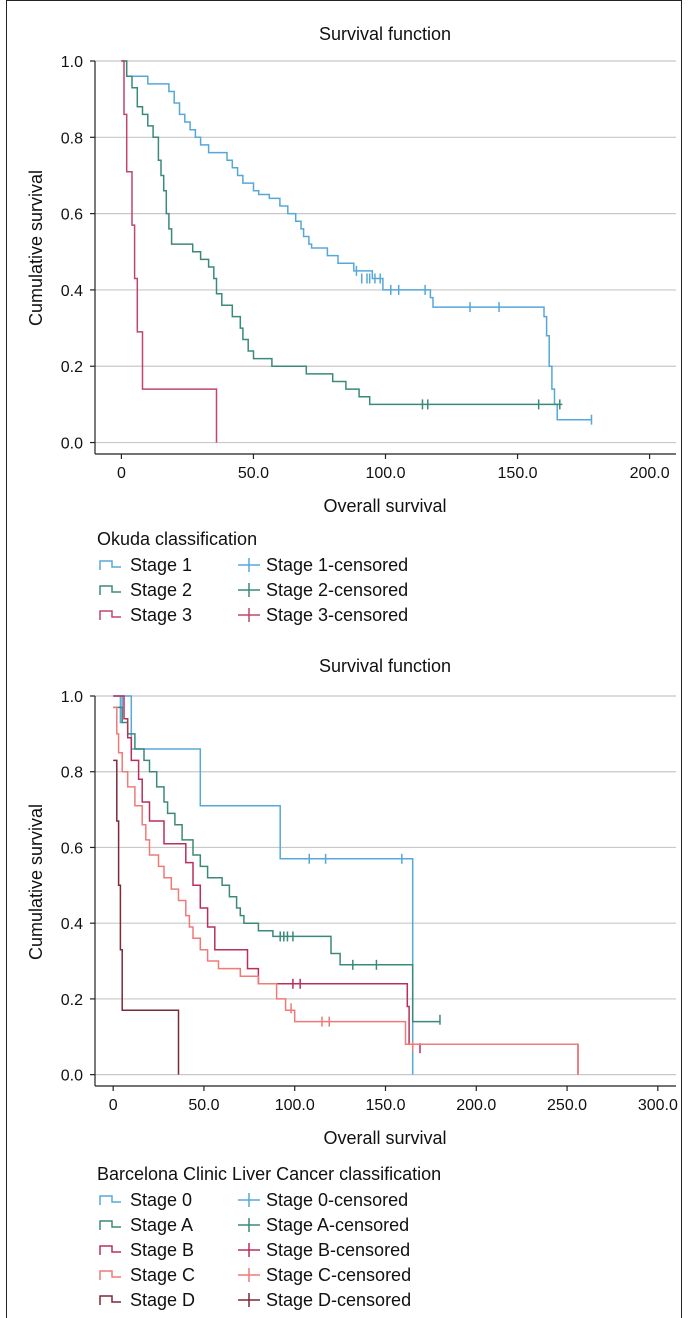 This screenshot has width=696, height=1318. Describe the element at coordinates (110, 1225) in the screenshot. I see `stage-a-legend-swatch` at that location.